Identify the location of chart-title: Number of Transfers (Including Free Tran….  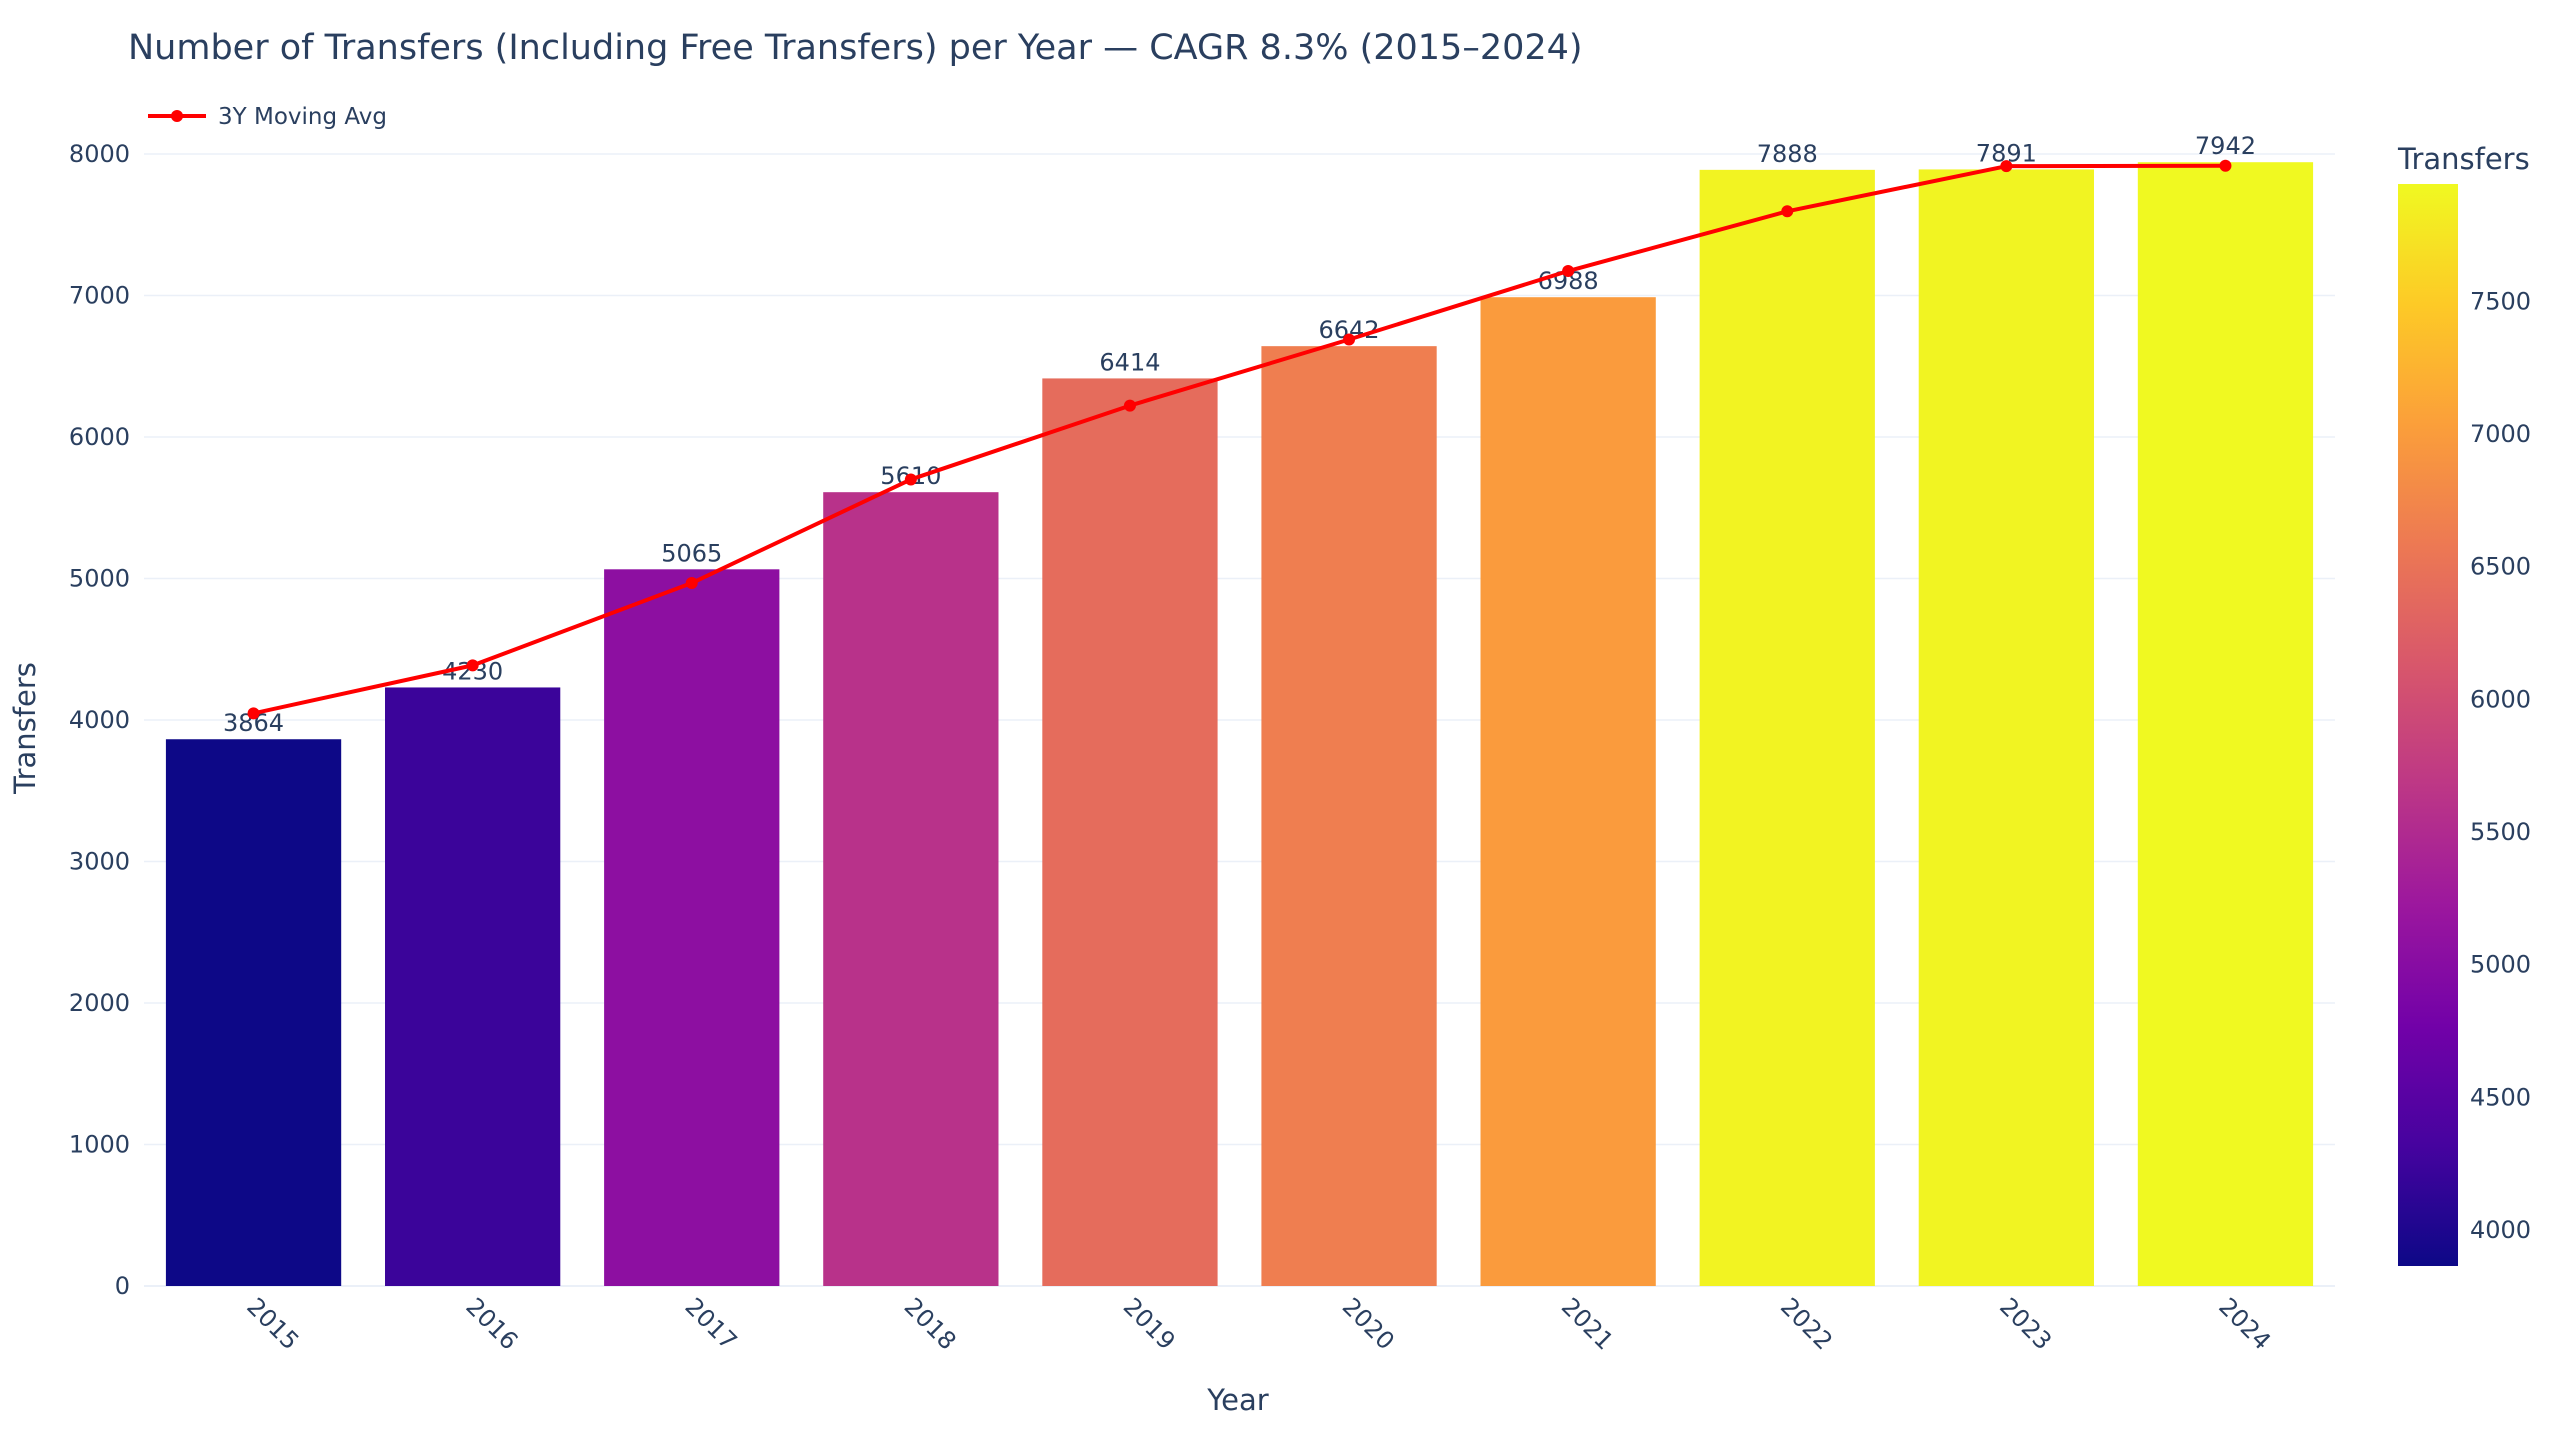
(855, 48).